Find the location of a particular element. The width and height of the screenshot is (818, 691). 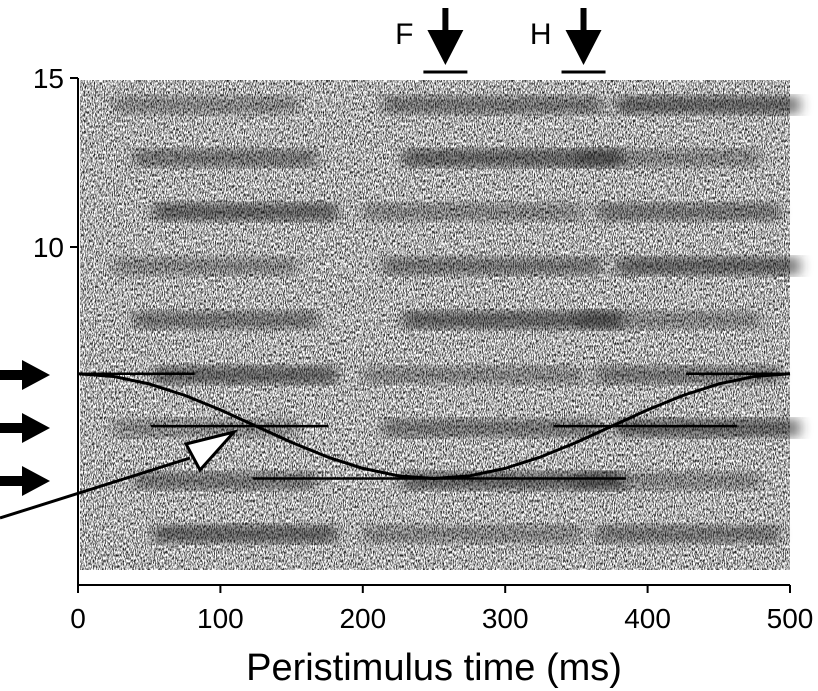

event-label: F is located at coordinates (404, 34).